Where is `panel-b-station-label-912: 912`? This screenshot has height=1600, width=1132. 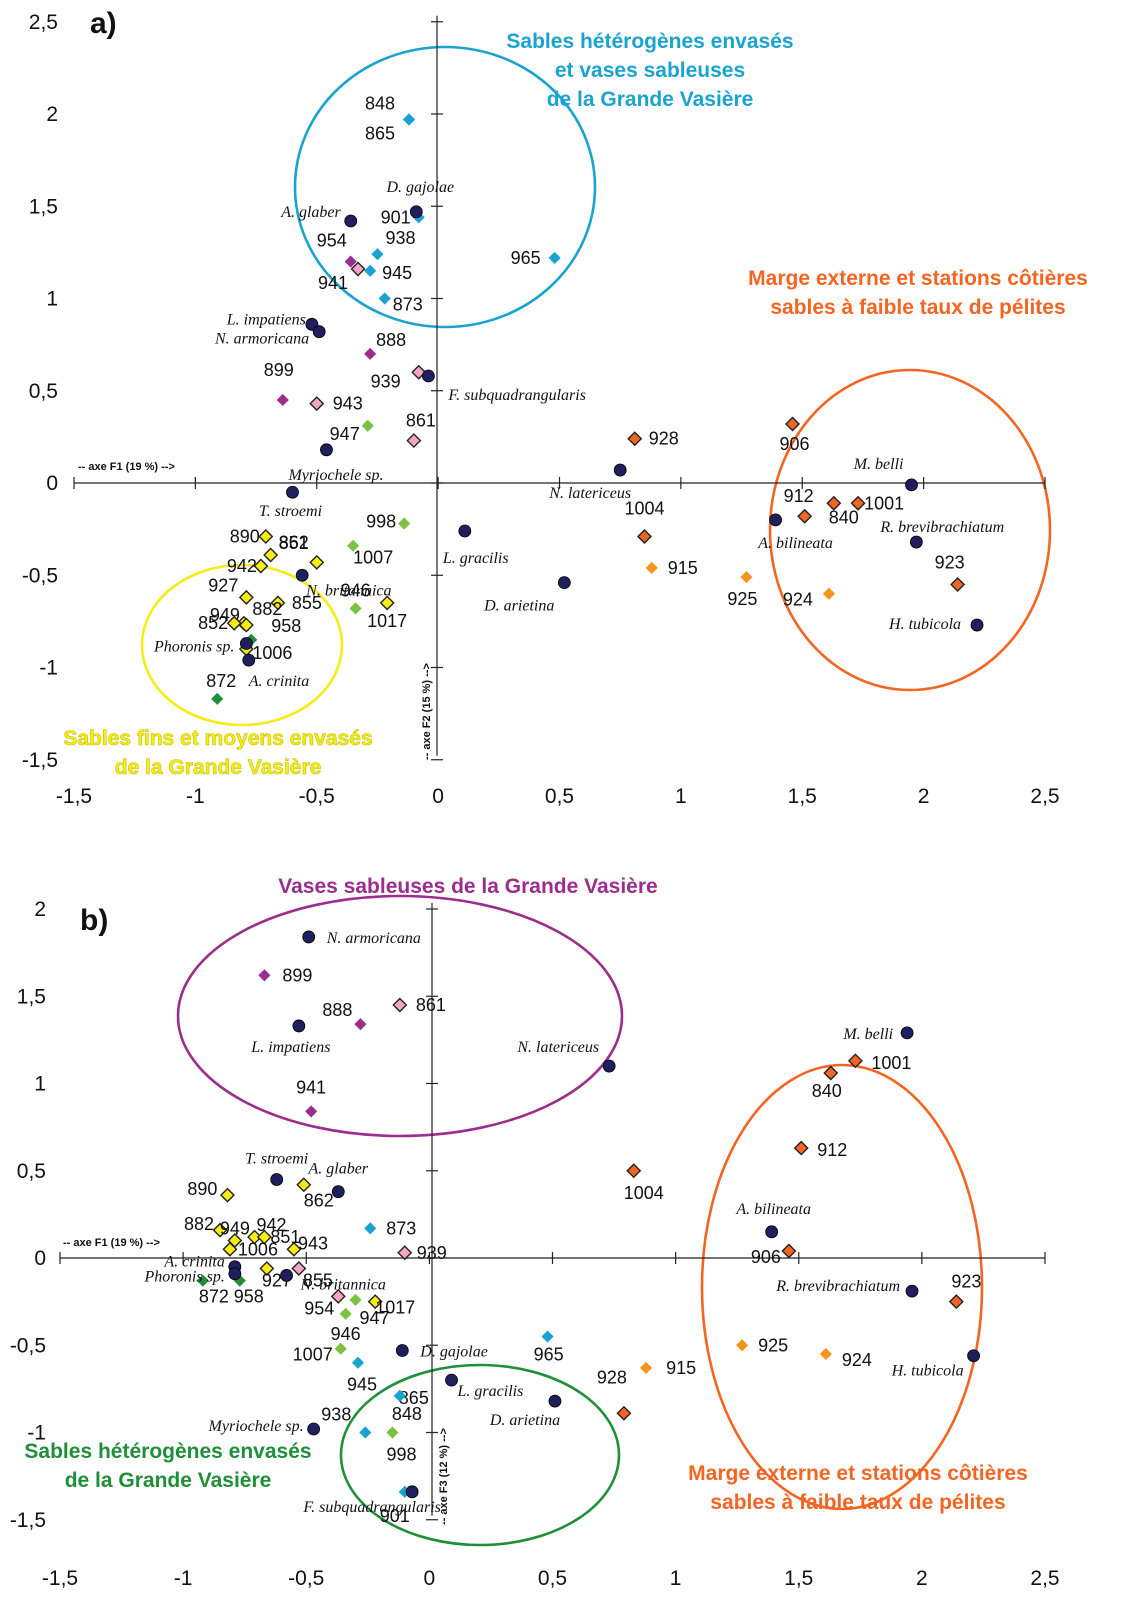
panel-b-station-label-912: 912 is located at coordinates (832, 1150).